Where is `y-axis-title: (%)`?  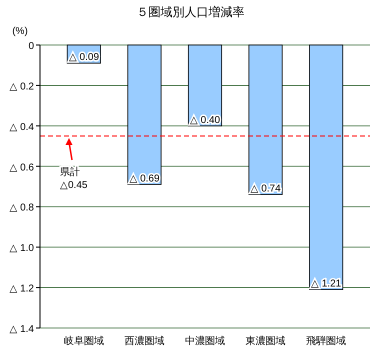 y-axis-title: (%) is located at coordinates (20, 31).